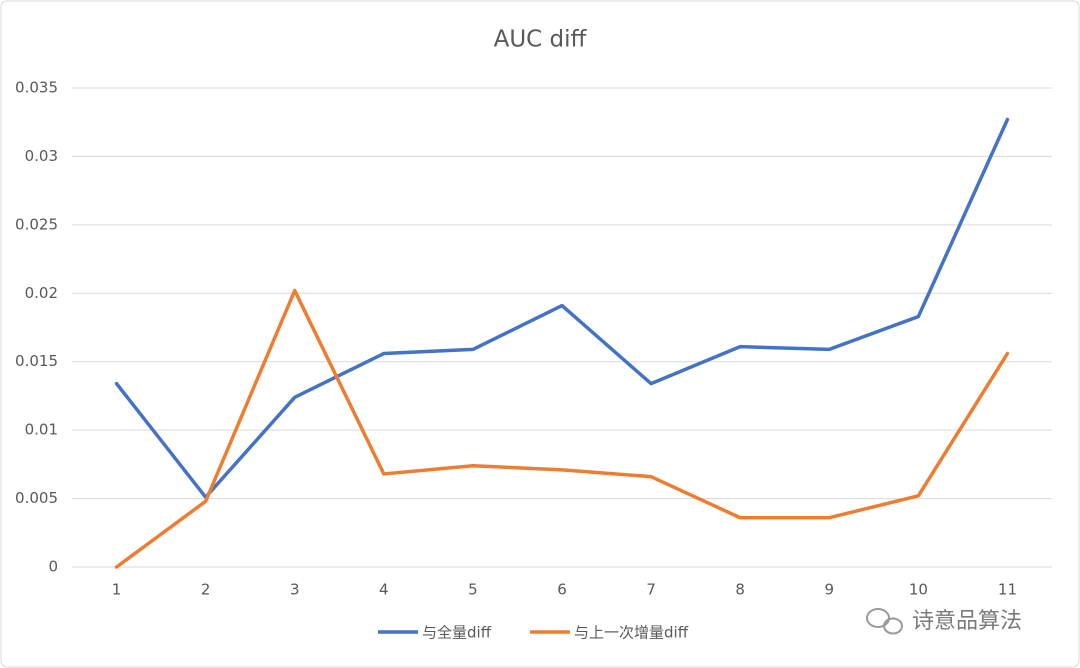  I want to click on x-tick-label: 9, so click(829, 590).